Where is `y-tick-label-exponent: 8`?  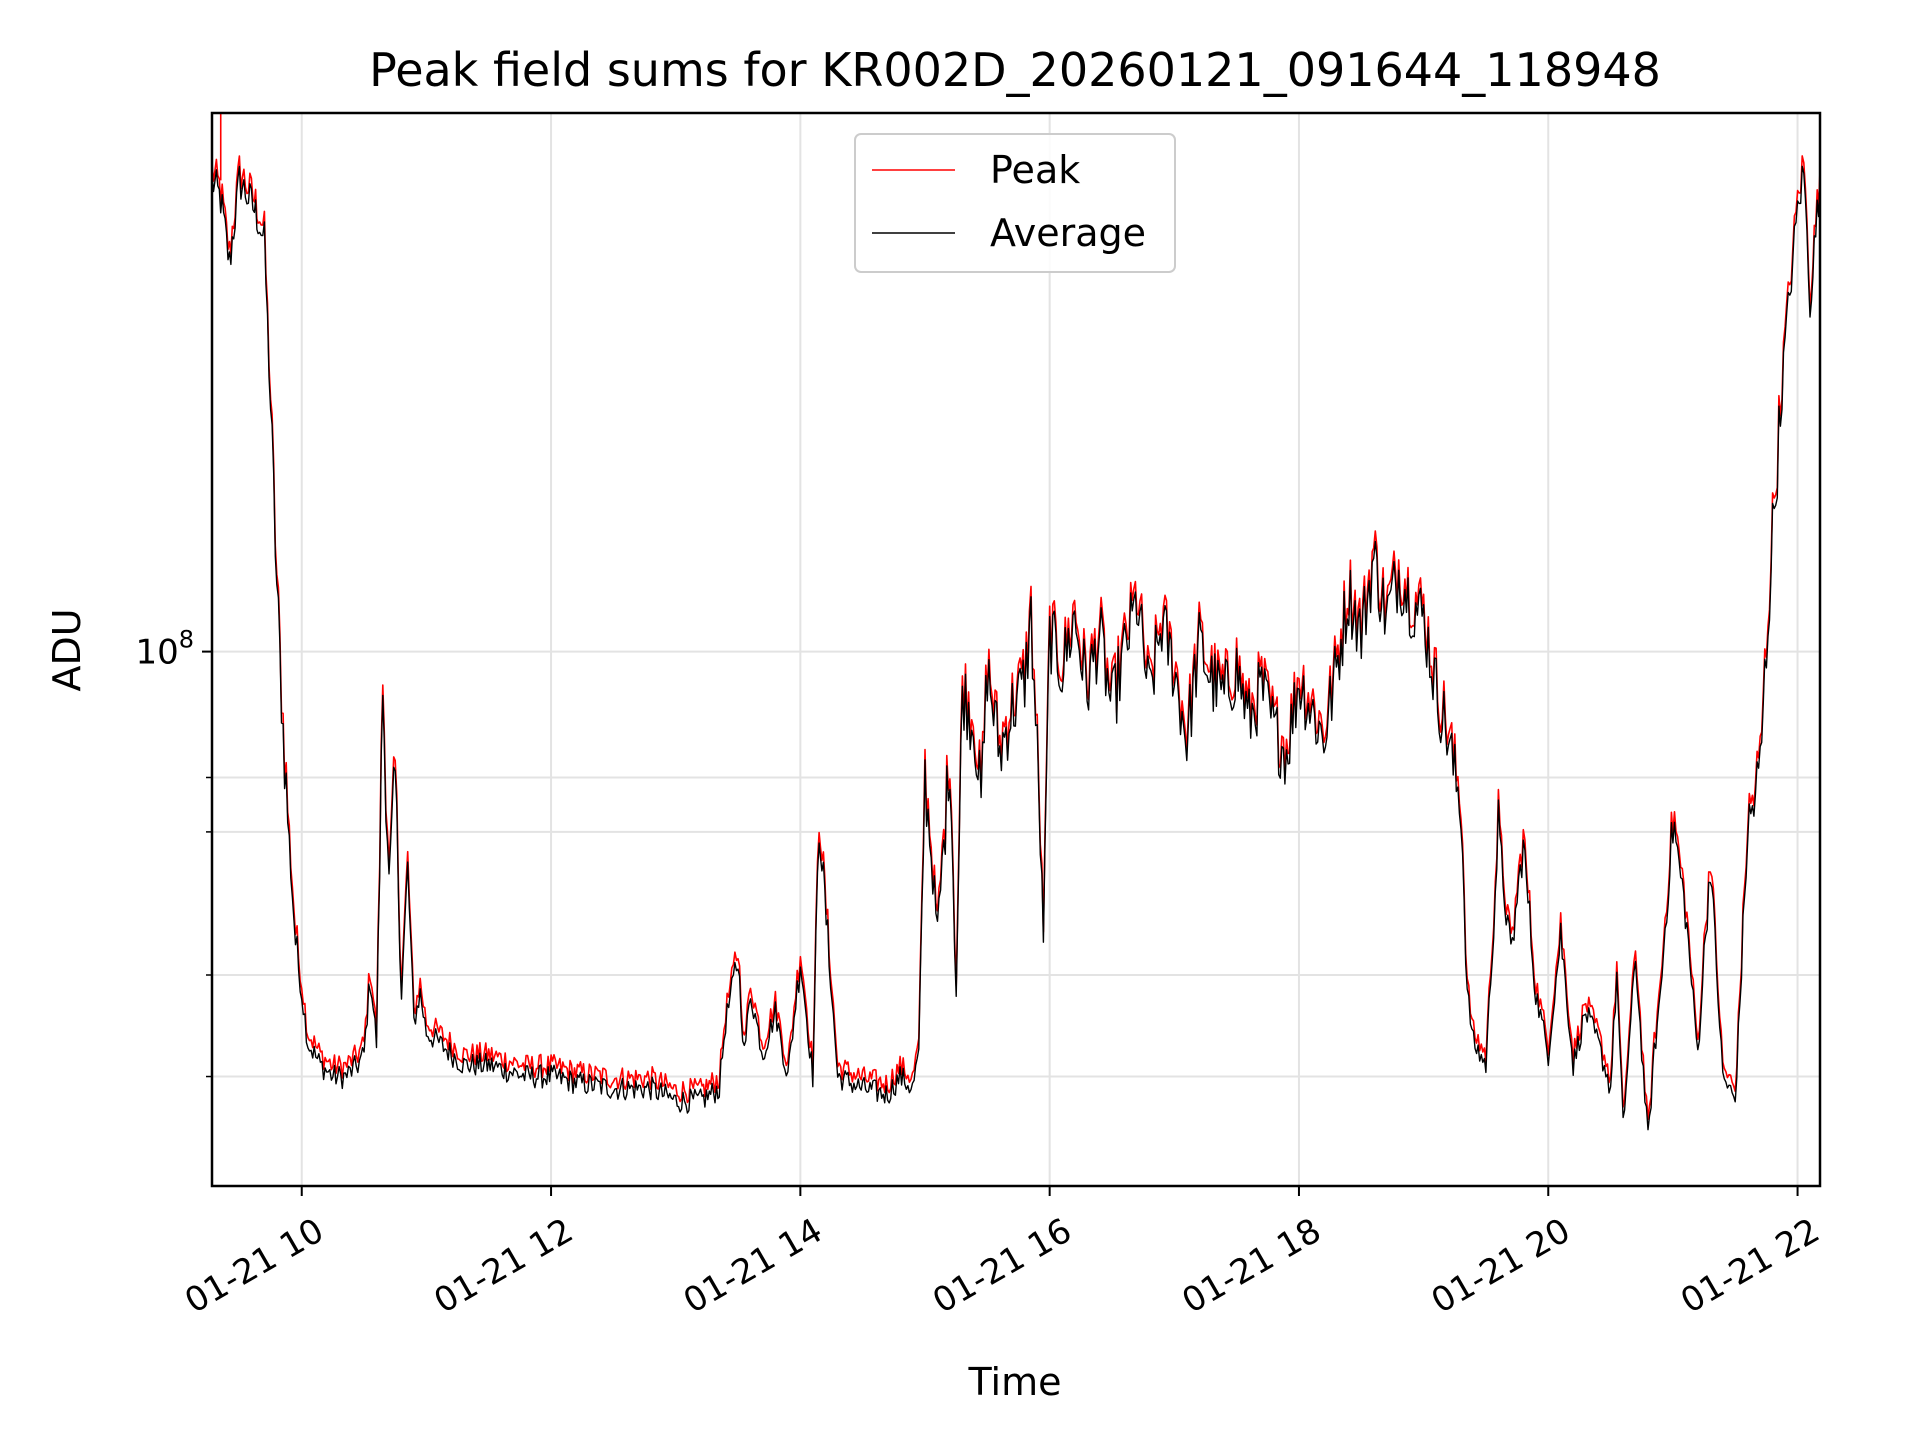
y-tick-label-exponent: 8 is located at coordinates (186, 640).